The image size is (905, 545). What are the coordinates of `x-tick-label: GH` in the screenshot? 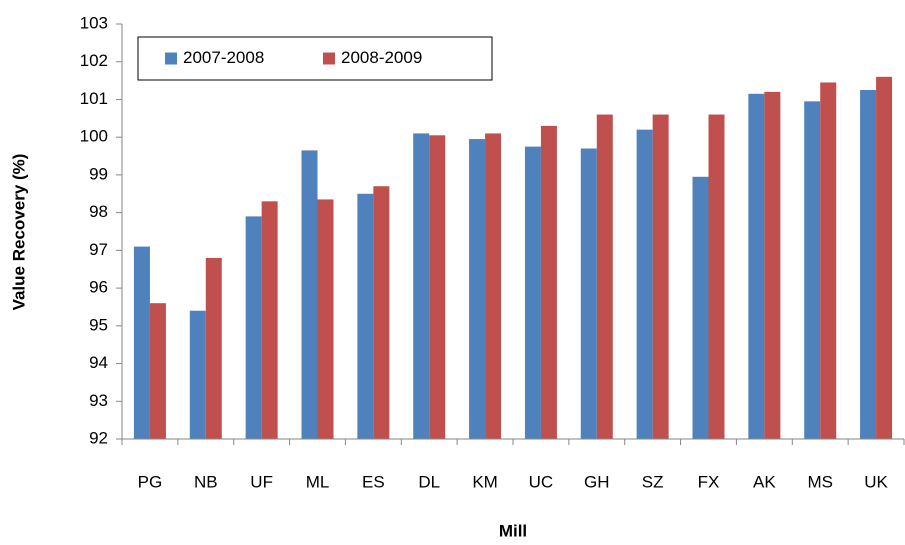 It's located at (597, 481).